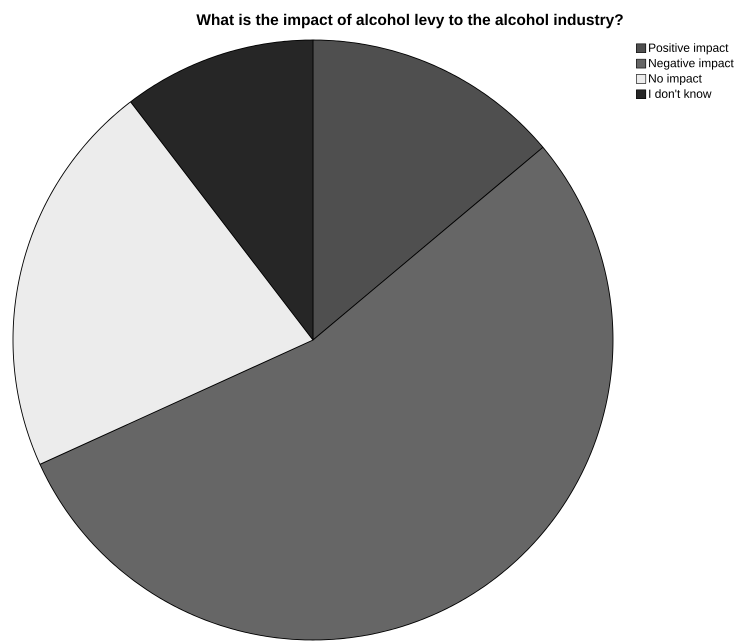 The image size is (737, 641). Describe the element at coordinates (675, 80) in the screenshot. I see `legend-label: No impact` at that location.